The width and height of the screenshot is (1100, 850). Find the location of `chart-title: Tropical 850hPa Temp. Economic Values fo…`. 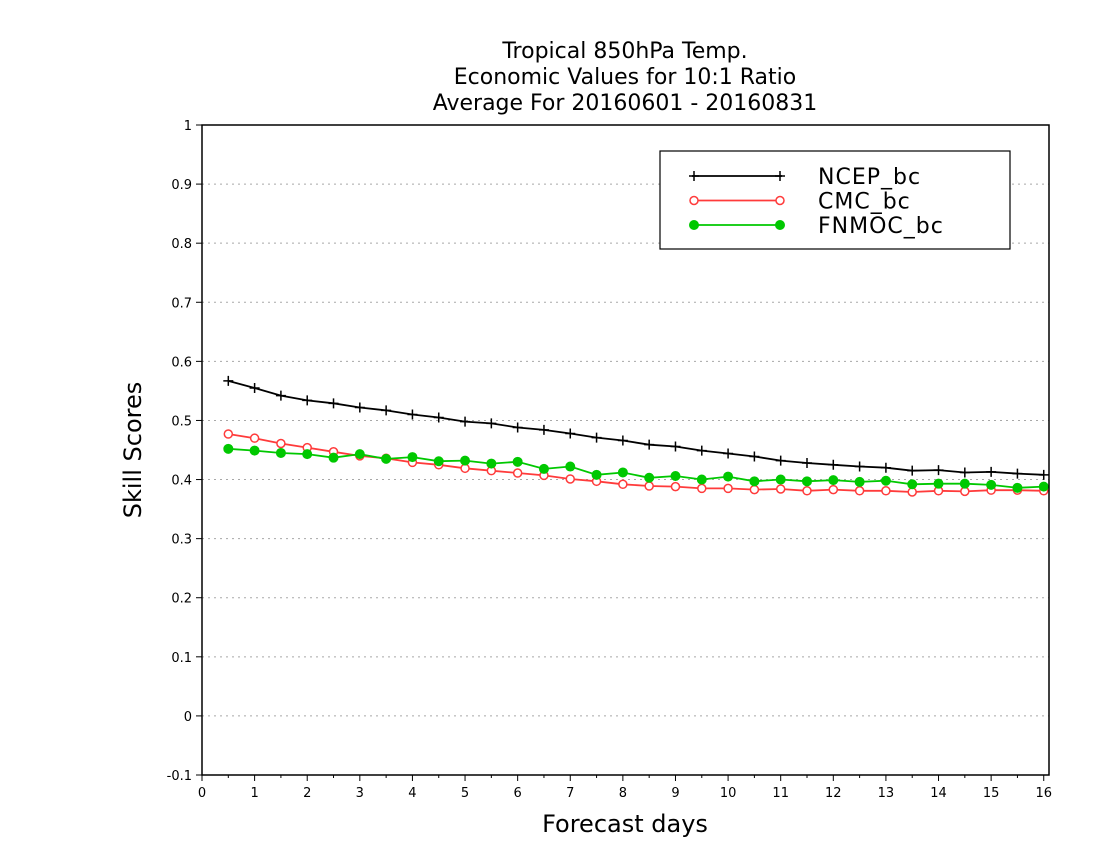

chart-title: Tropical 850hPa Temp. Economic Values fo… is located at coordinates (625, 77).